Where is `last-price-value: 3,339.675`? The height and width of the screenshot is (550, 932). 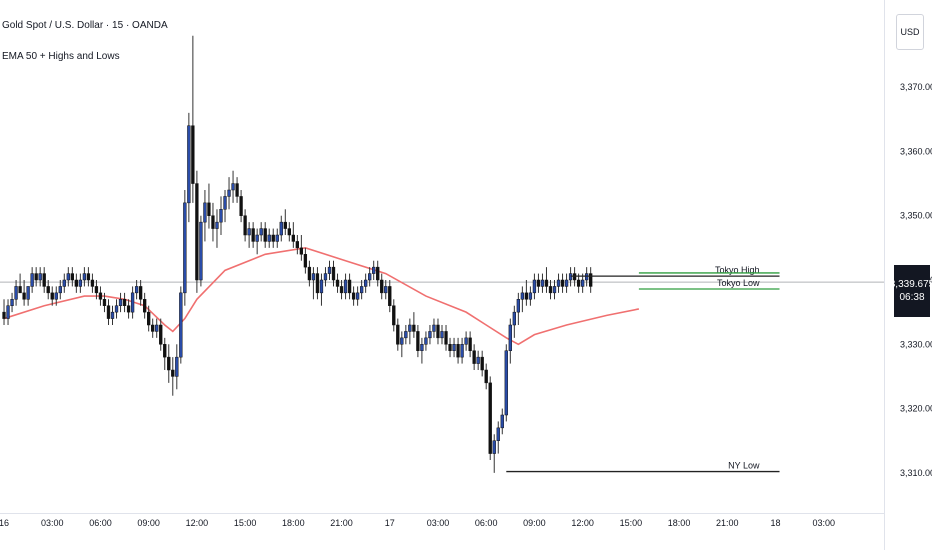 last-price-value: 3,339.675 is located at coordinates (910, 284).